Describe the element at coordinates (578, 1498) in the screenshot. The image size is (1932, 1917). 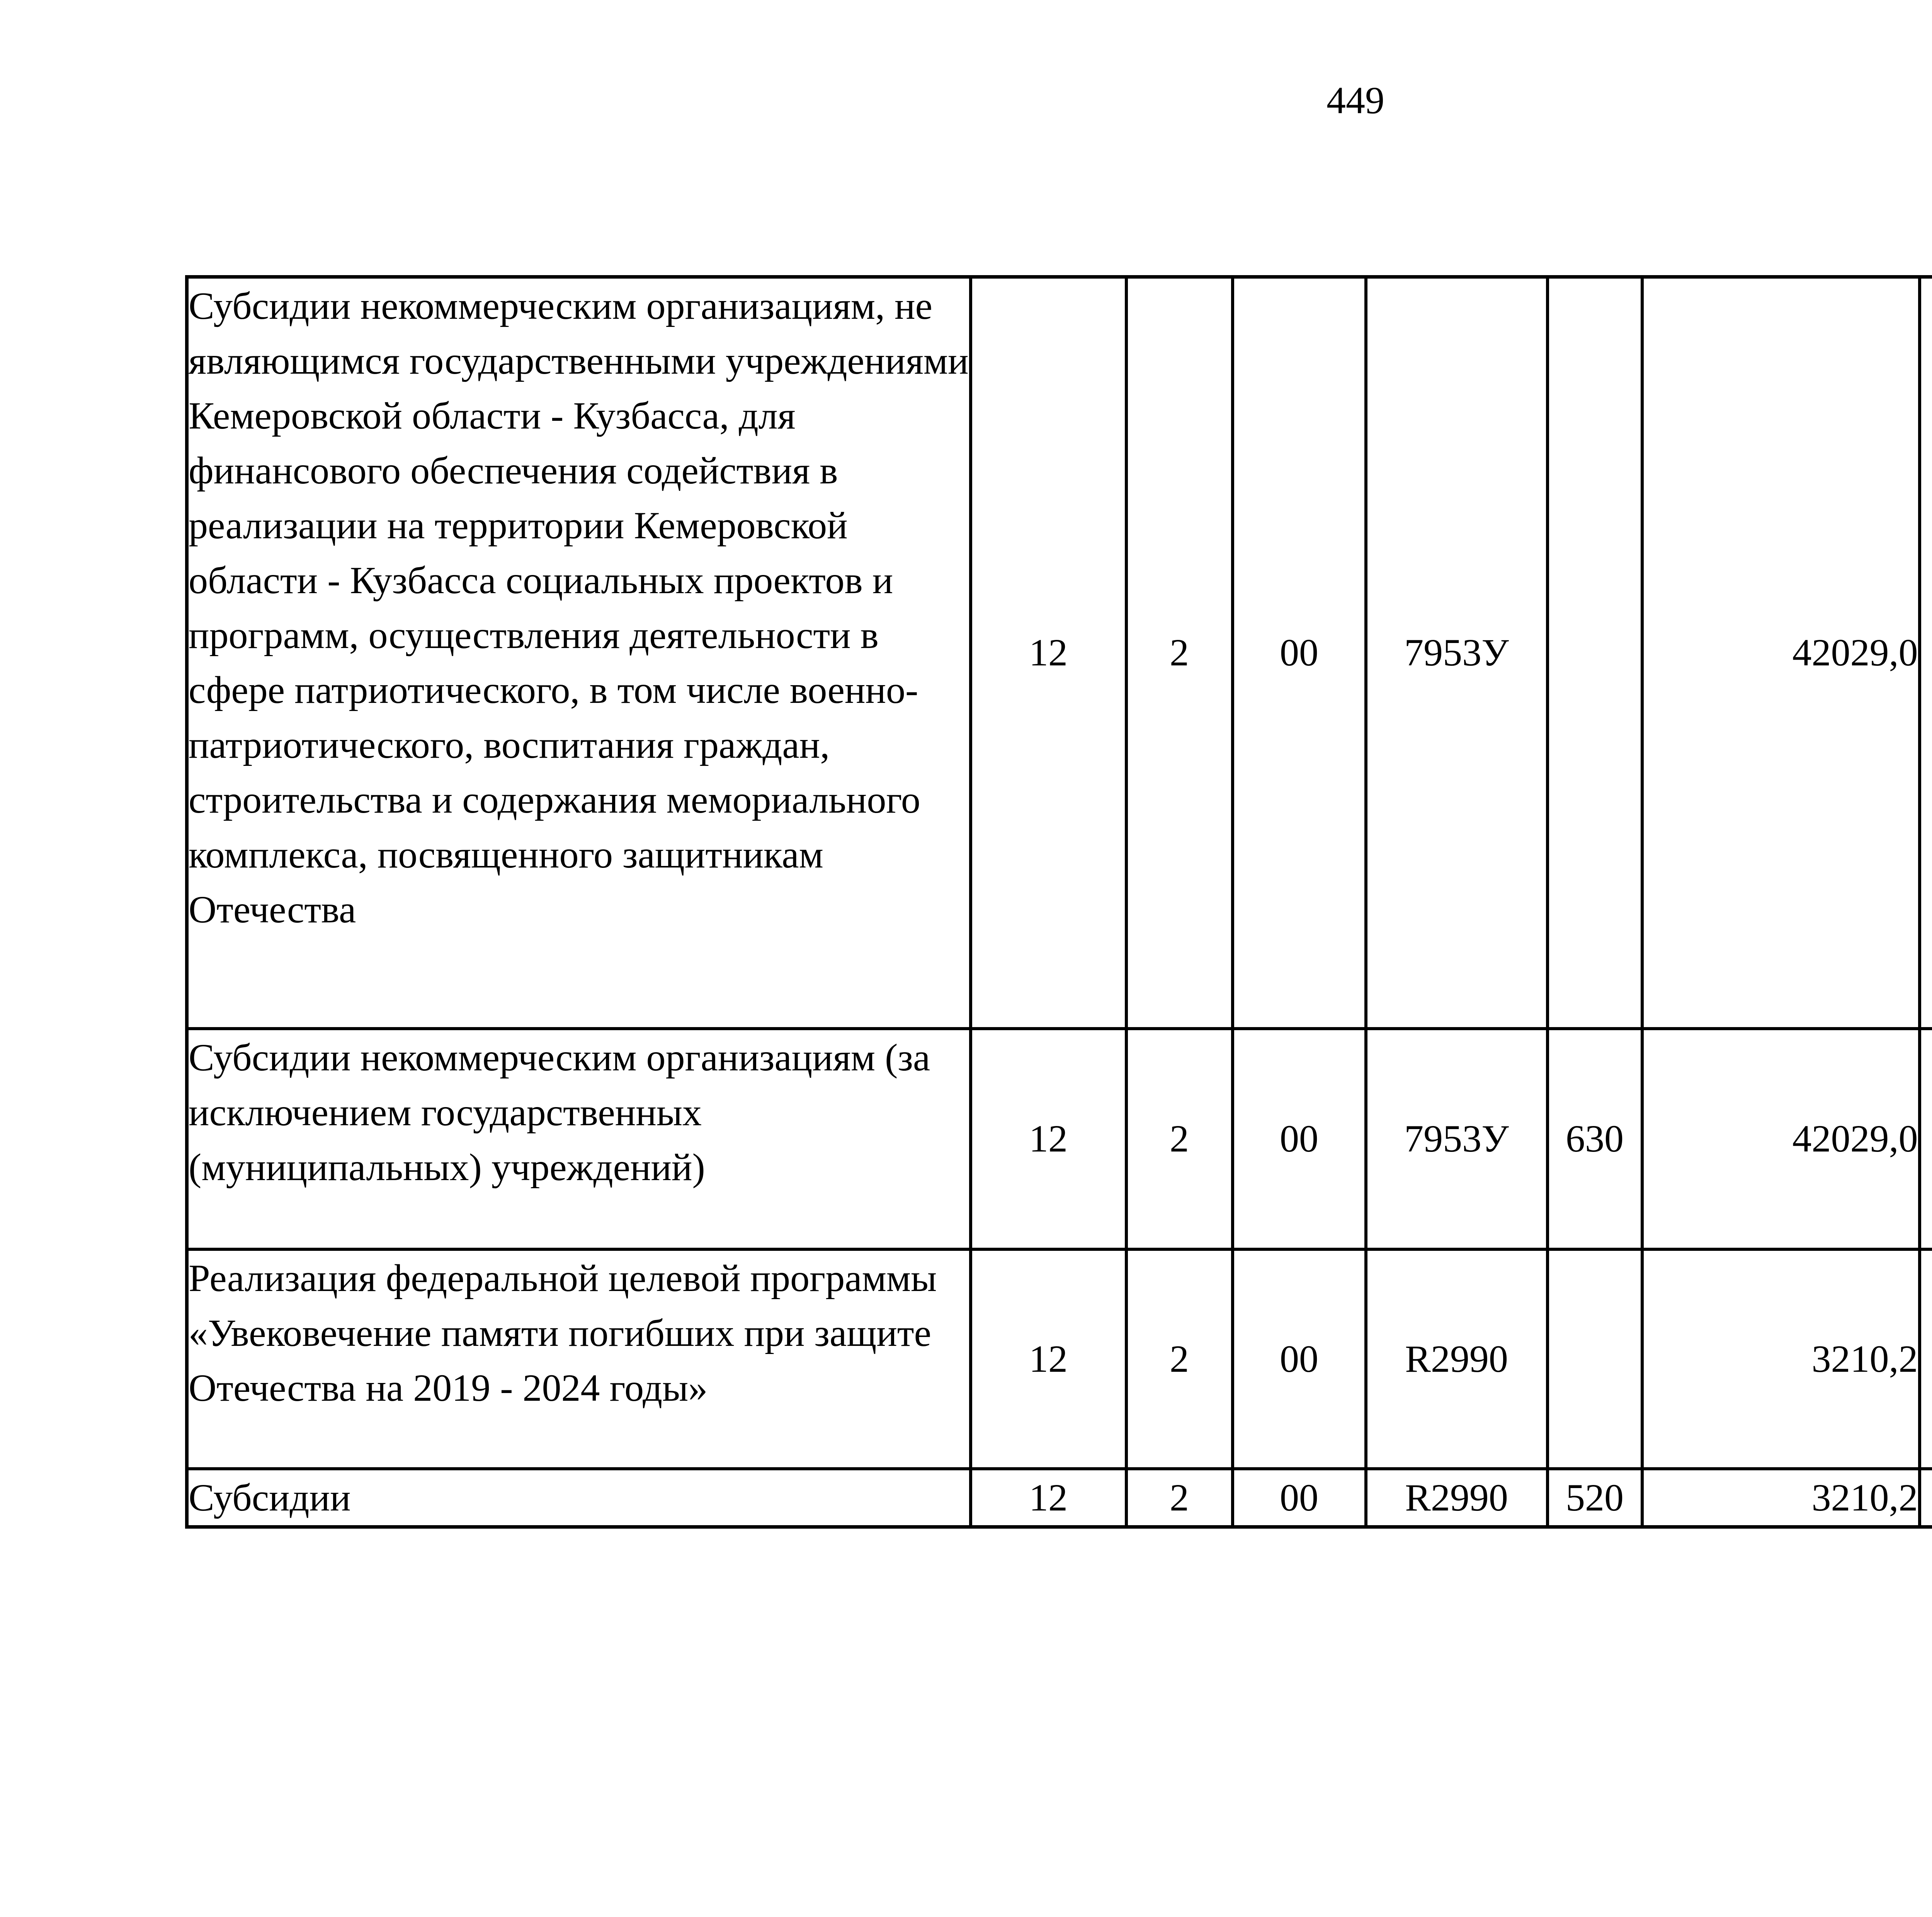
I see `expense-item-name-cell: Субсидии` at that location.